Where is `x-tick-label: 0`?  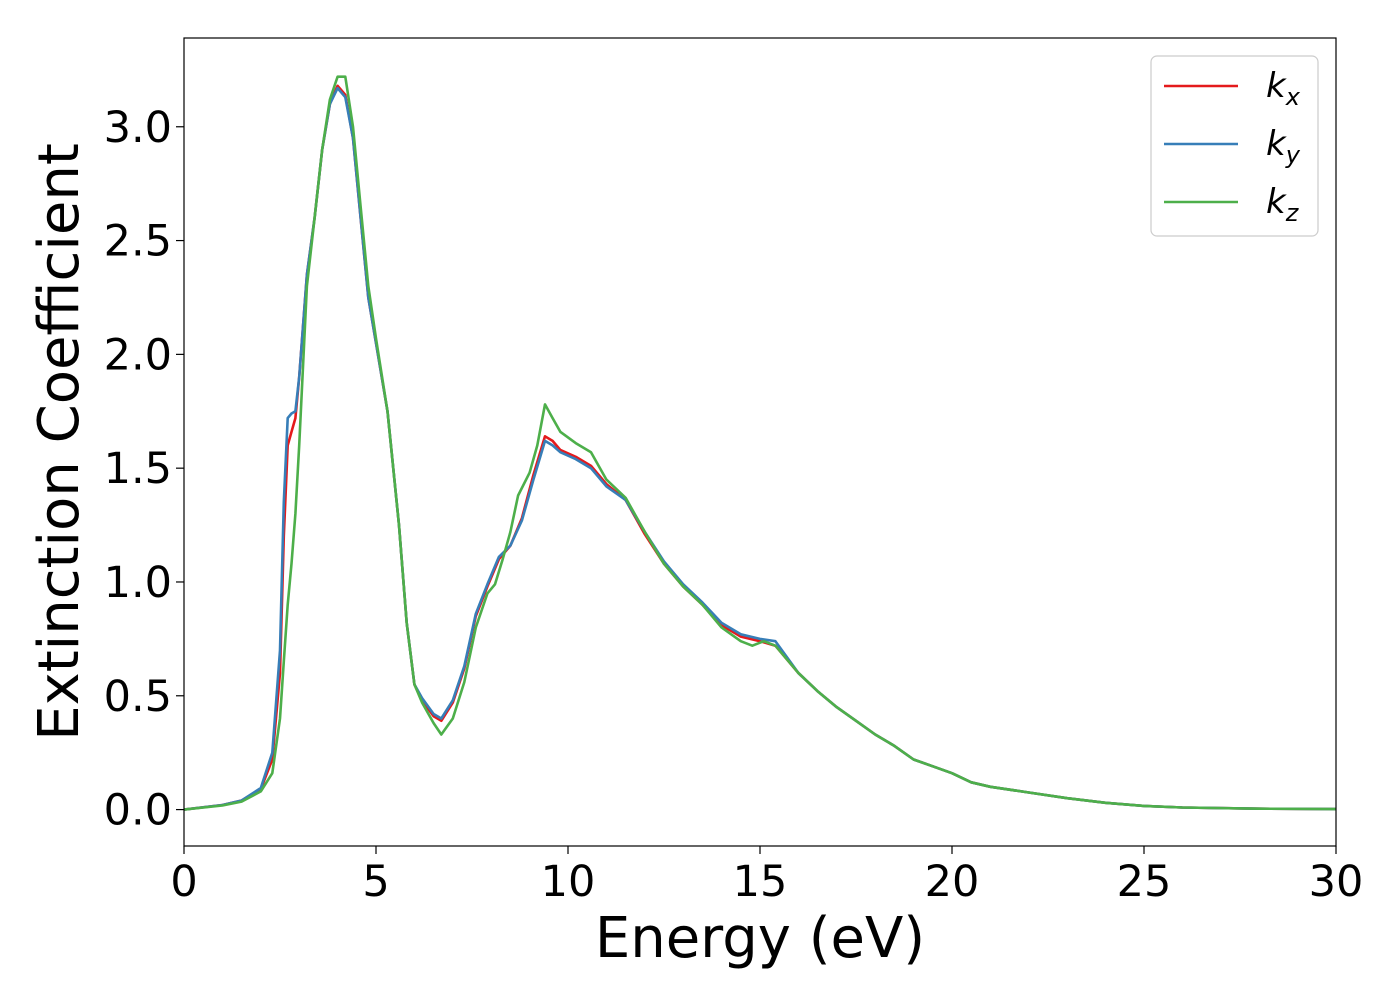 x-tick-label: 0 is located at coordinates (183, 882).